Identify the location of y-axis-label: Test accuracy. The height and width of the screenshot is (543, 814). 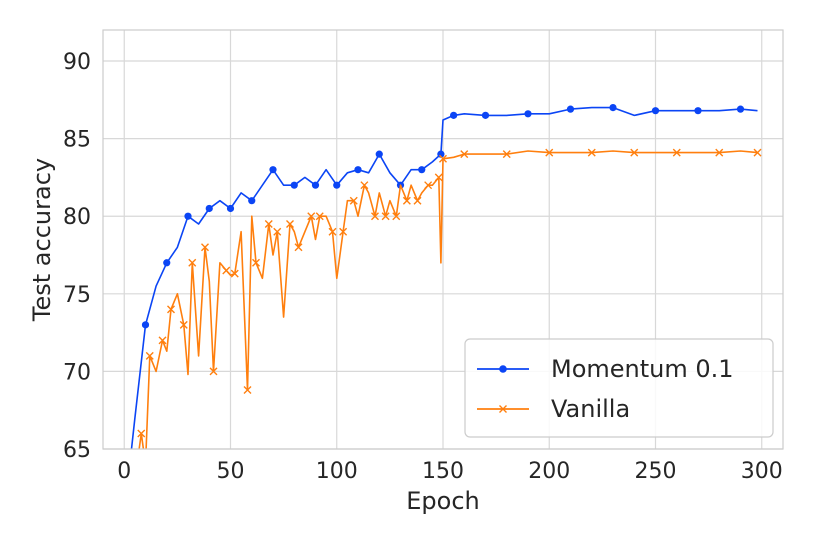
(42, 240).